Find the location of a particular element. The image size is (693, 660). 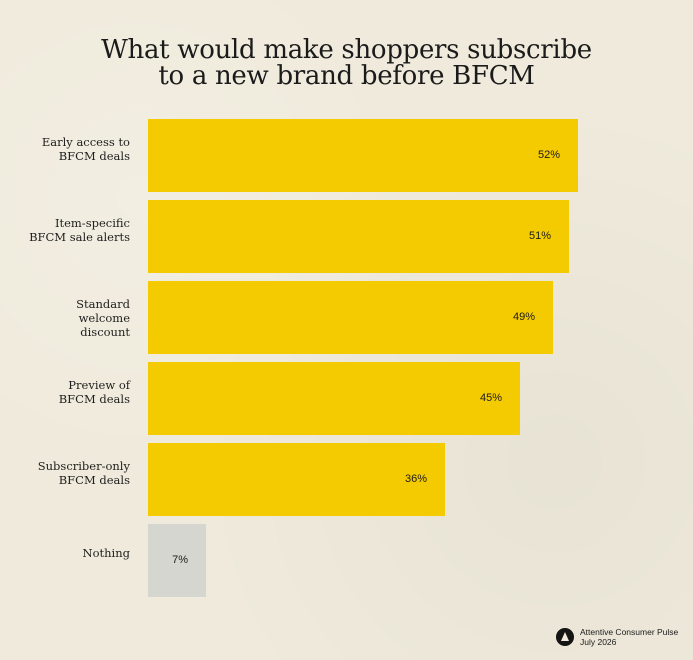

bar-value-label-2: 49% is located at coordinates (523, 316).